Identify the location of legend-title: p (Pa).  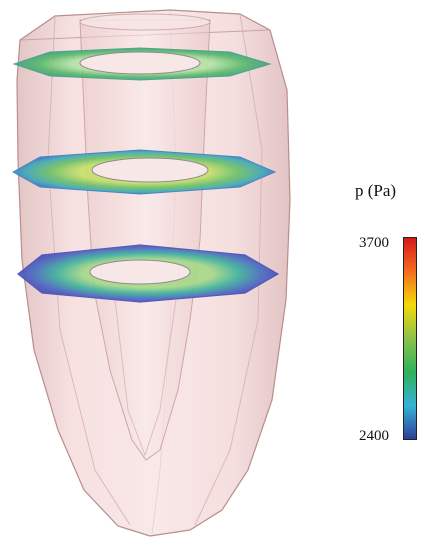
(376, 190).